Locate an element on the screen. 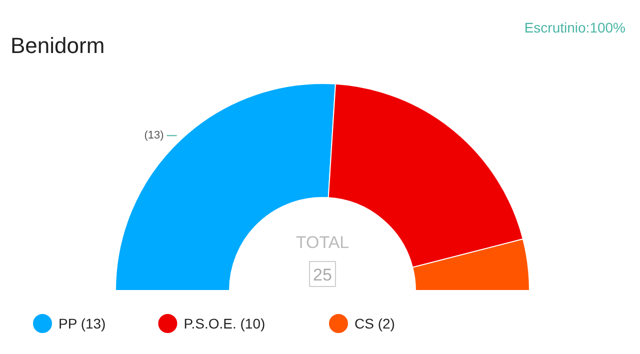 The image size is (640, 354). text: Escrutinio:100% is located at coordinates (575, 28).